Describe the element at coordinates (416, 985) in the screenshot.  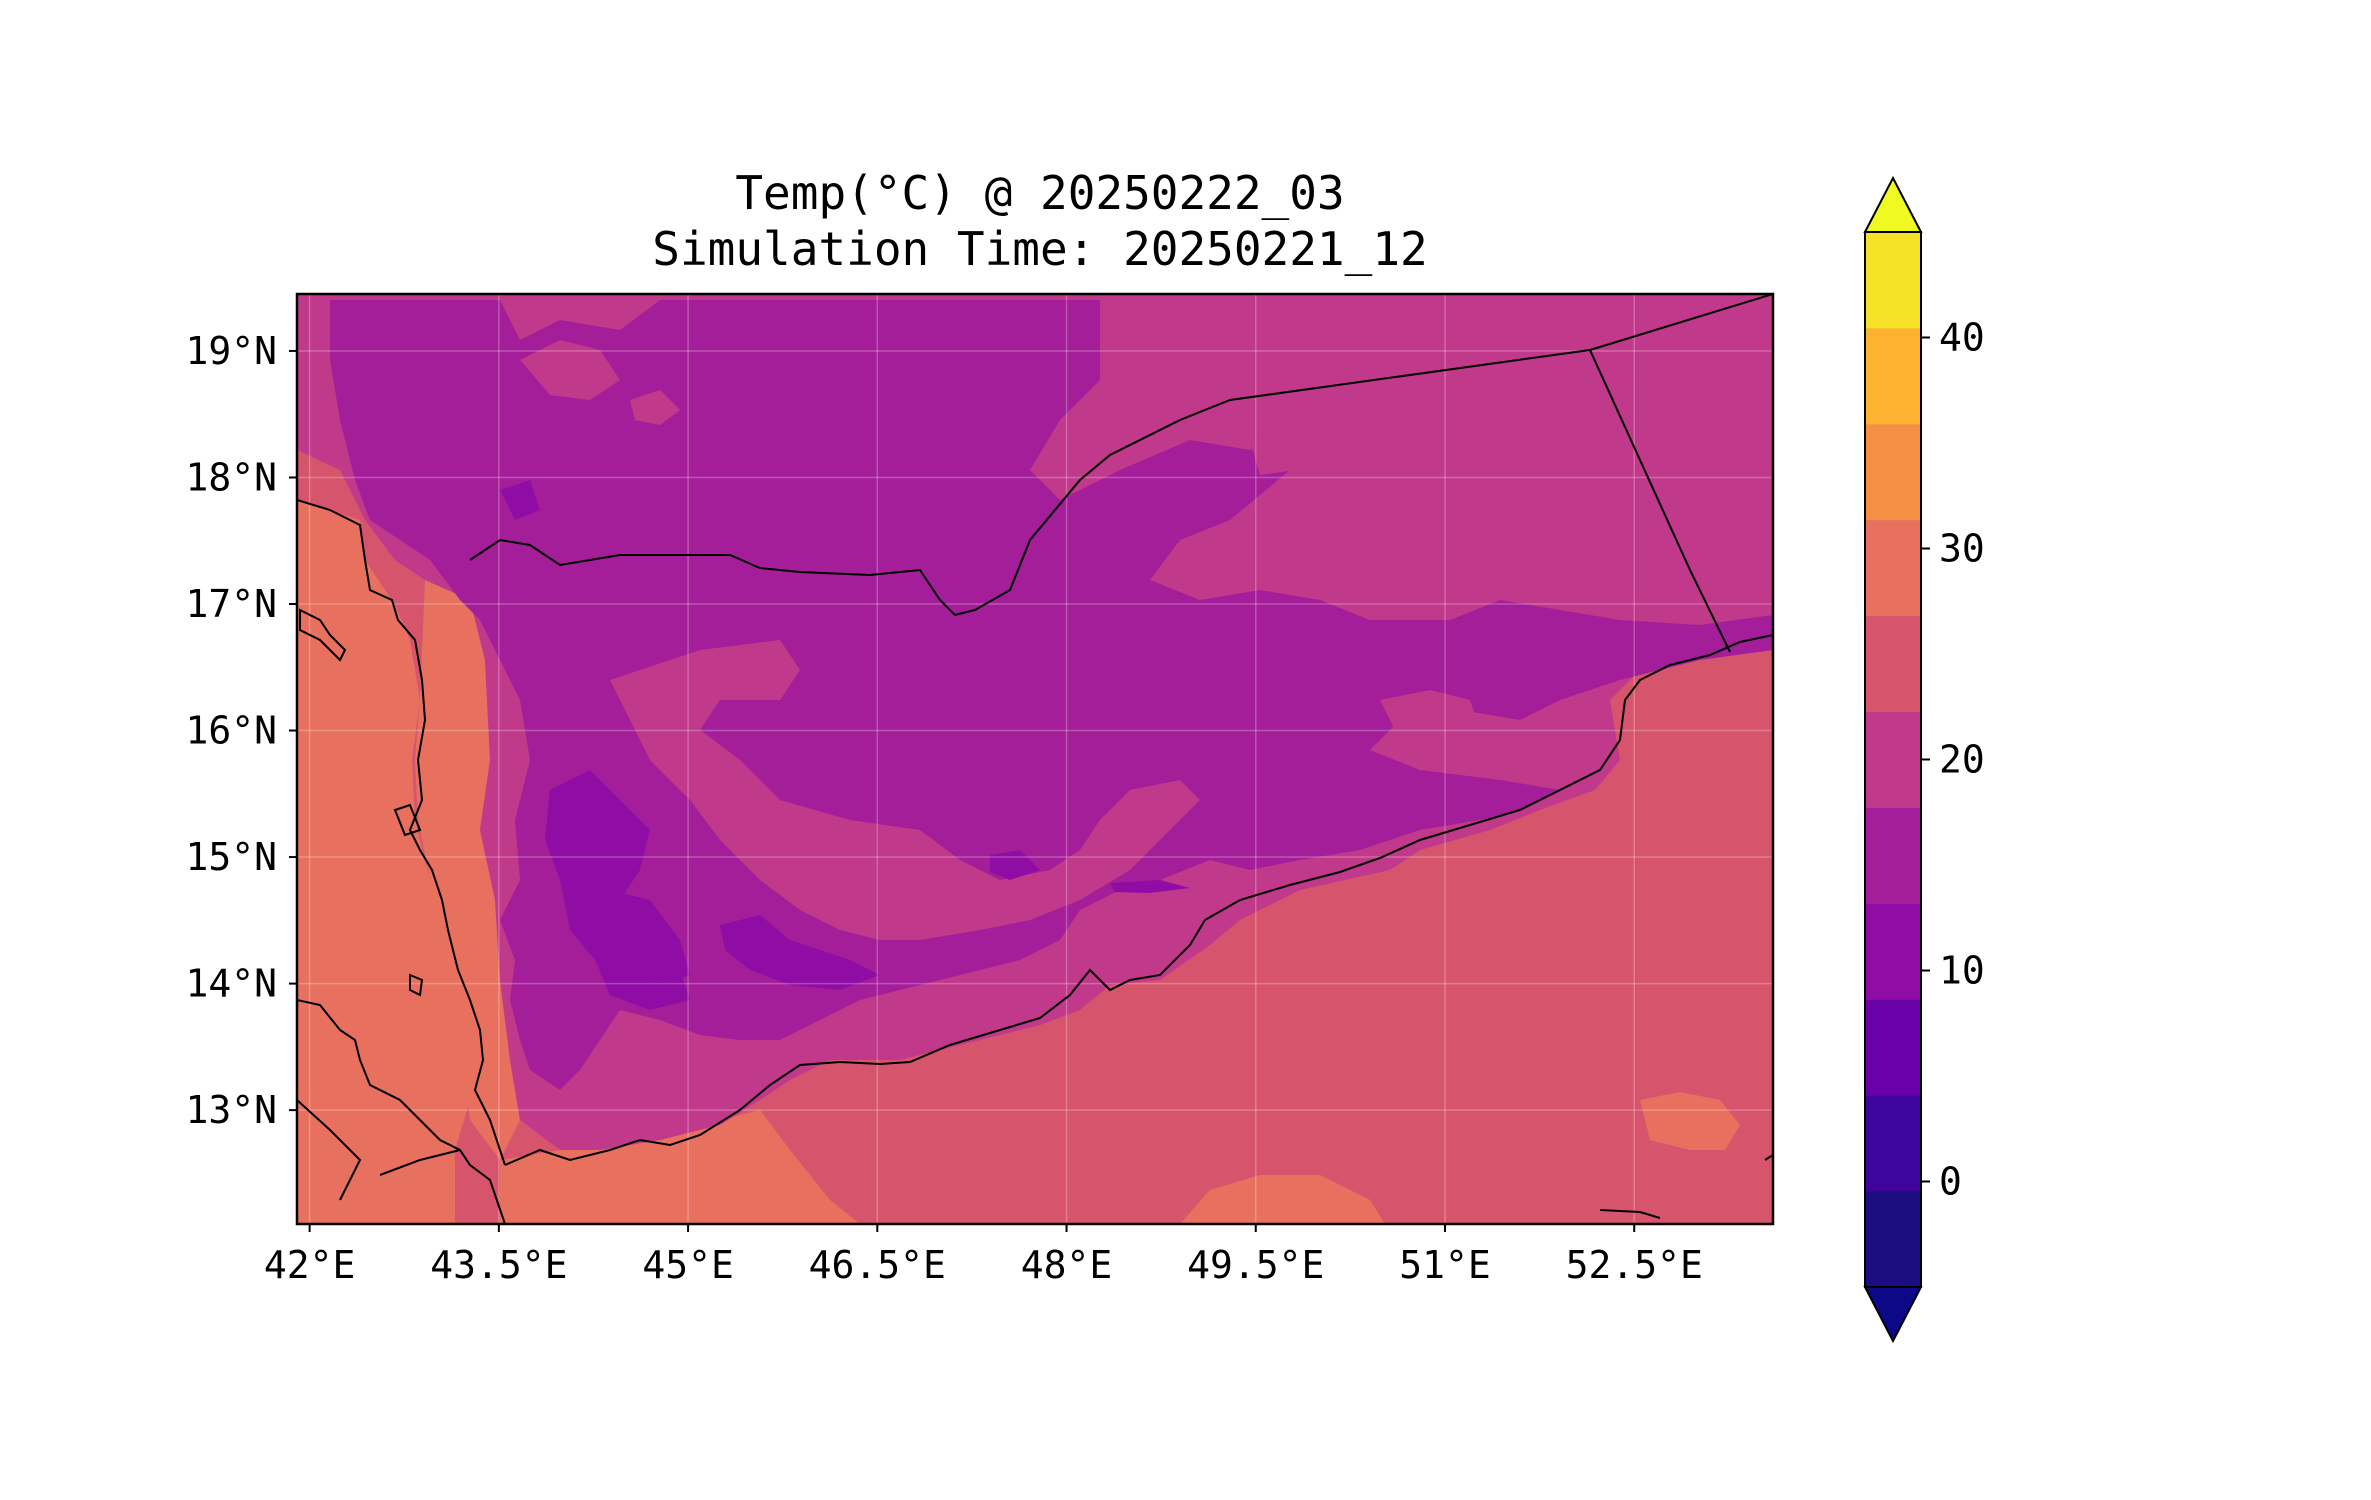
I see `kamaran-island` at that location.